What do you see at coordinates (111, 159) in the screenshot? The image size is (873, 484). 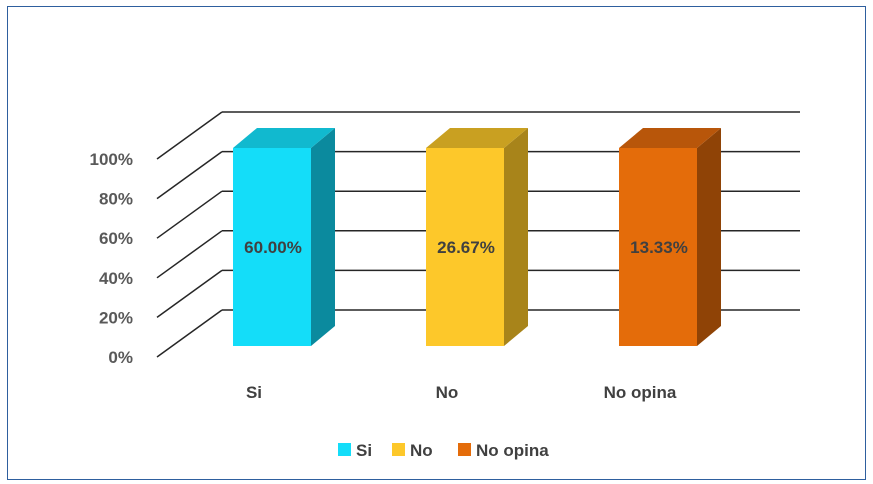 I see `y-tick-label: 100%` at bounding box center [111, 159].